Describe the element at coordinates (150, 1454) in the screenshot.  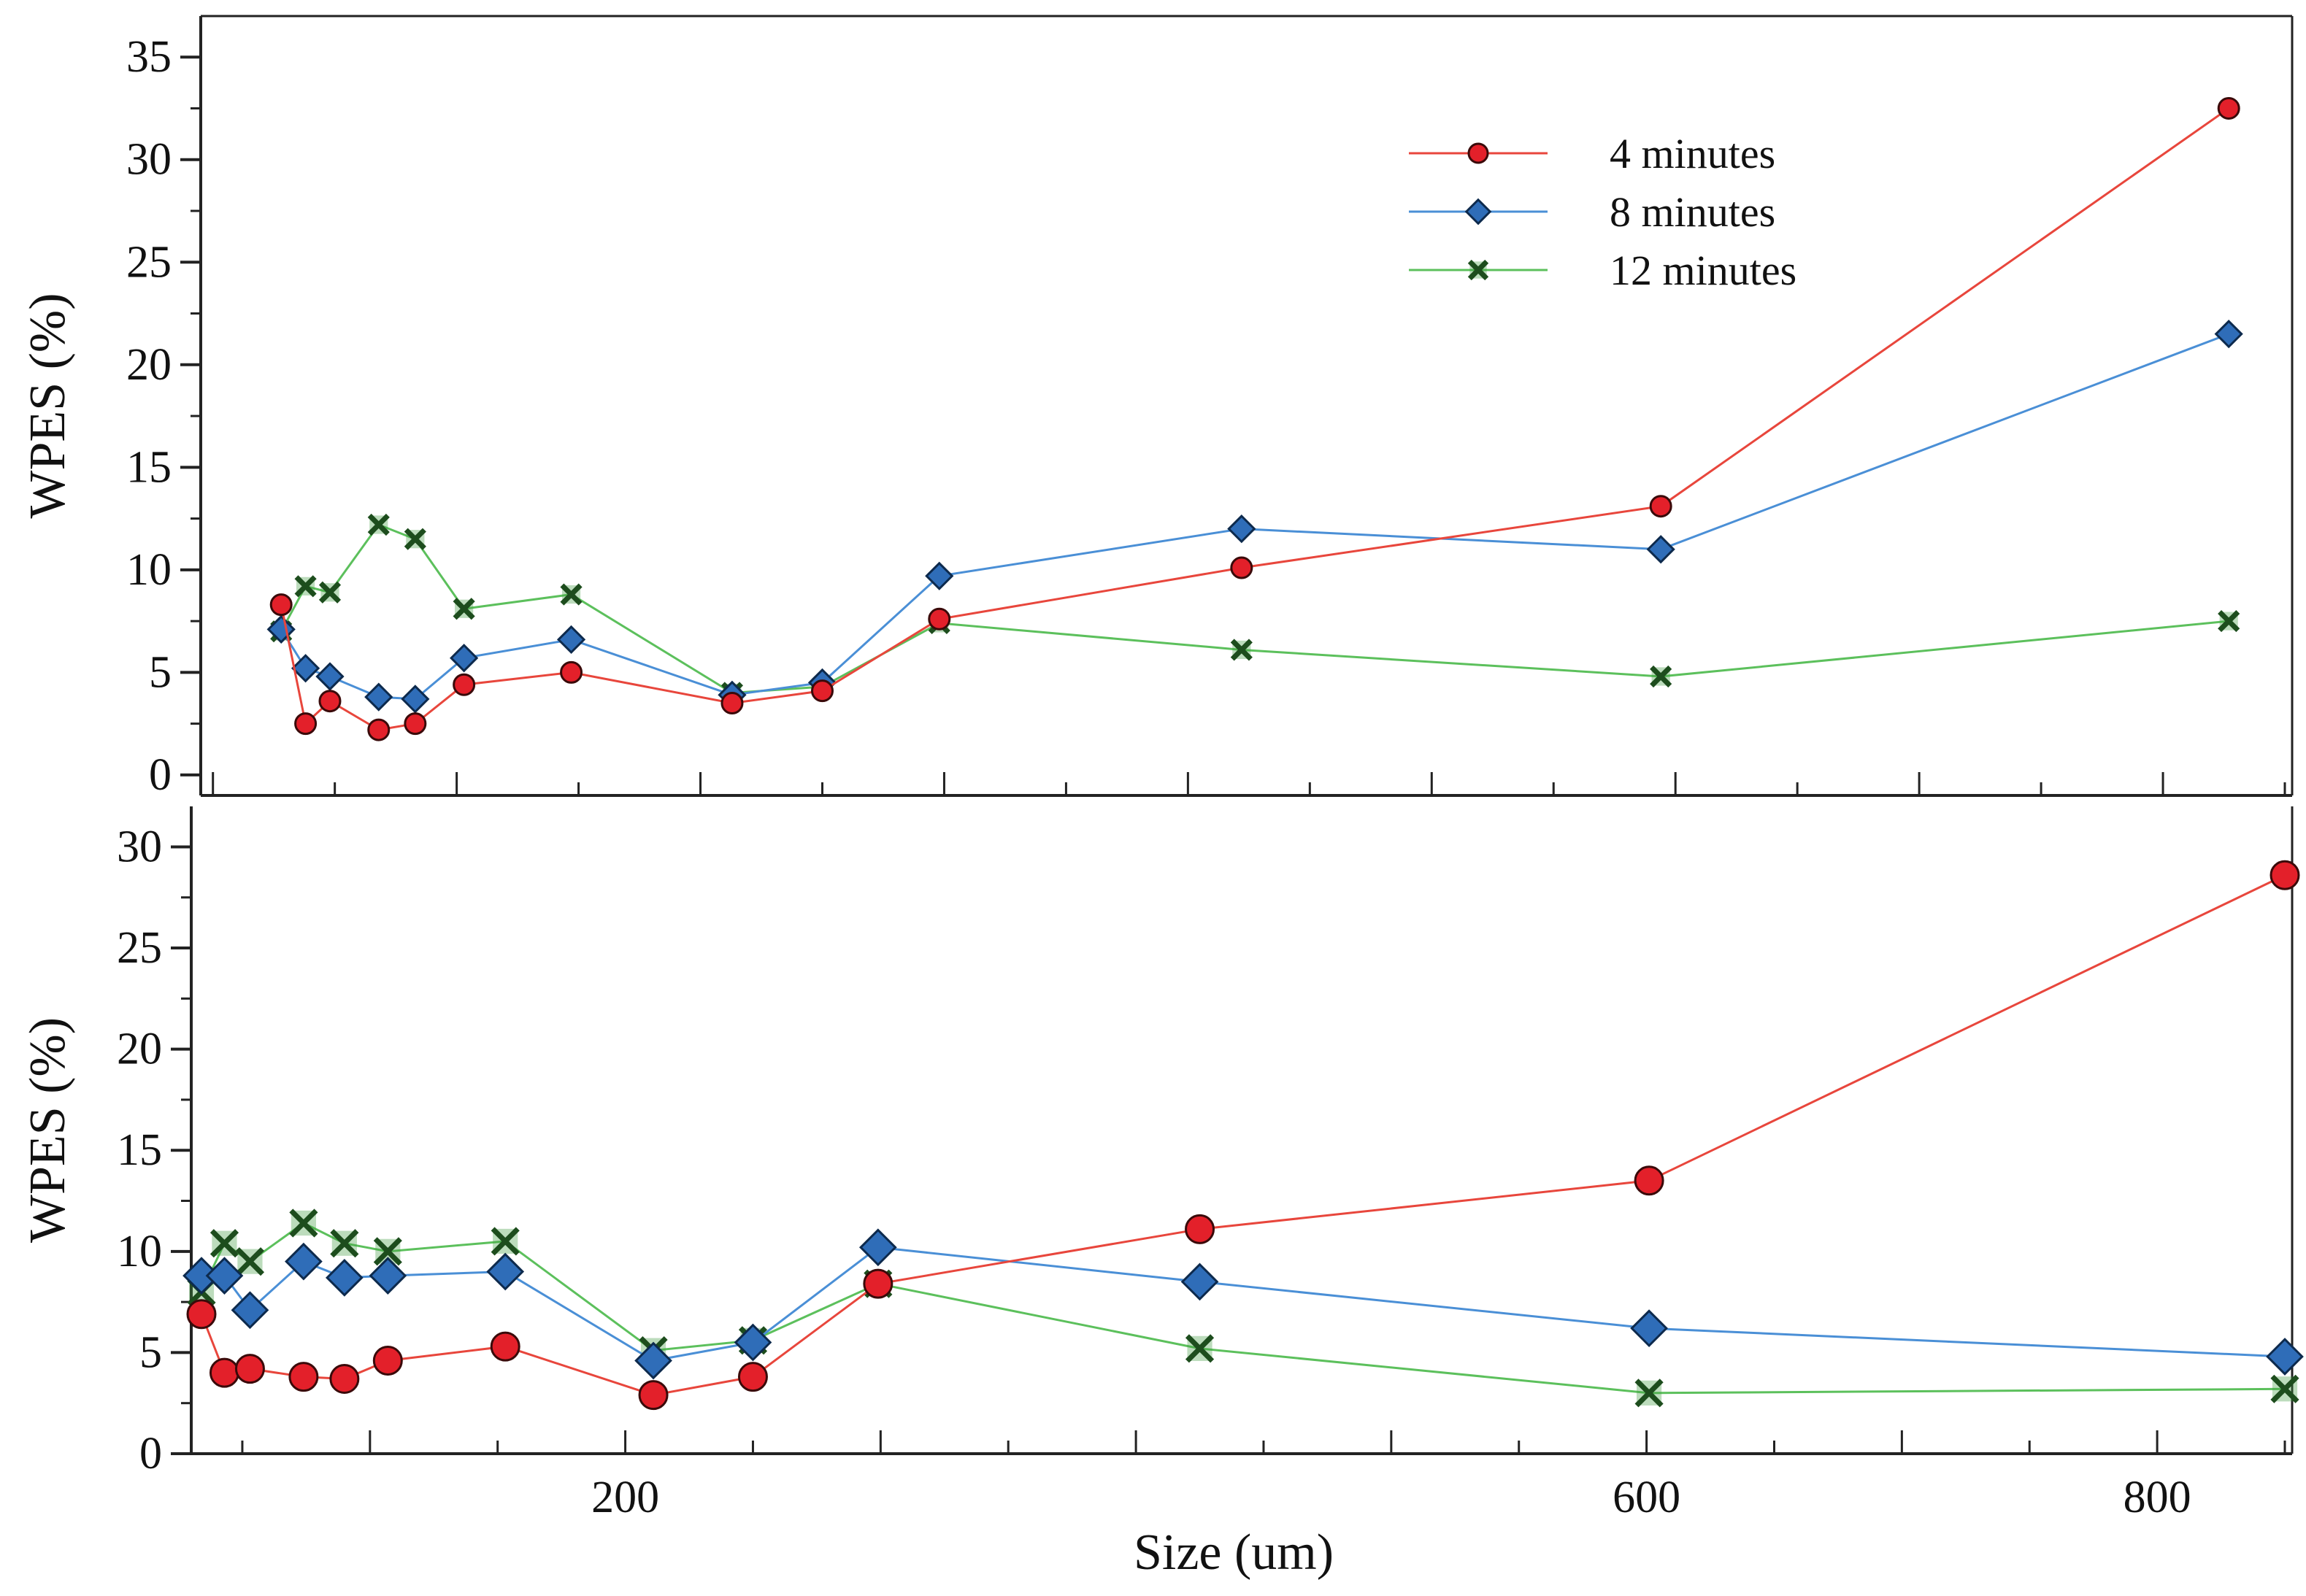
I see `bottom-y-tick-label: 0` at that location.